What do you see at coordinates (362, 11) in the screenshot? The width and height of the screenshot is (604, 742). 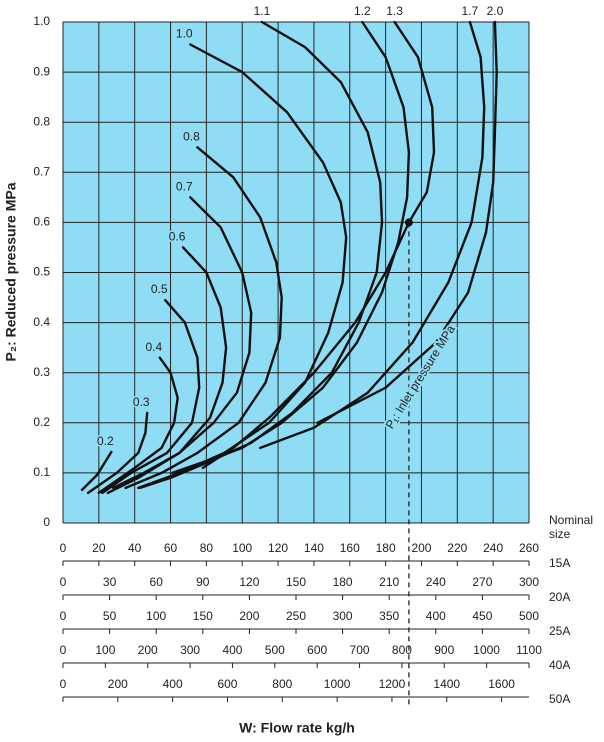 I see `curve-label: 1.2` at bounding box center [362, 11].